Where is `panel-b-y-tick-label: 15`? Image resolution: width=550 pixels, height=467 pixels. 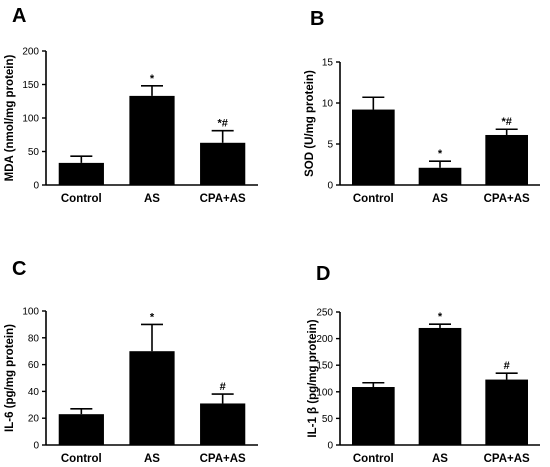
panel-b-y-tick-label: 15 is located at coordinates (328, 63).